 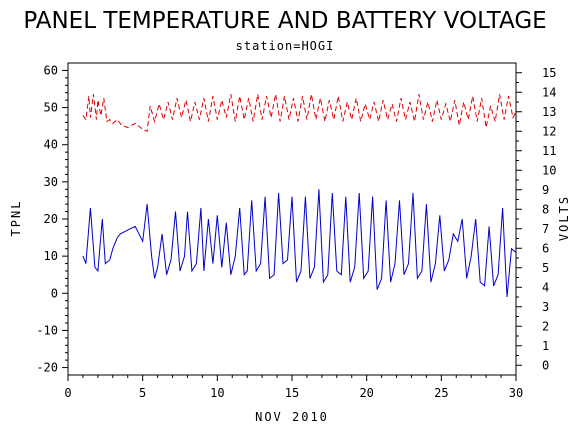 I want to click on x-tick-label: 15, so click(x=292, y=393).